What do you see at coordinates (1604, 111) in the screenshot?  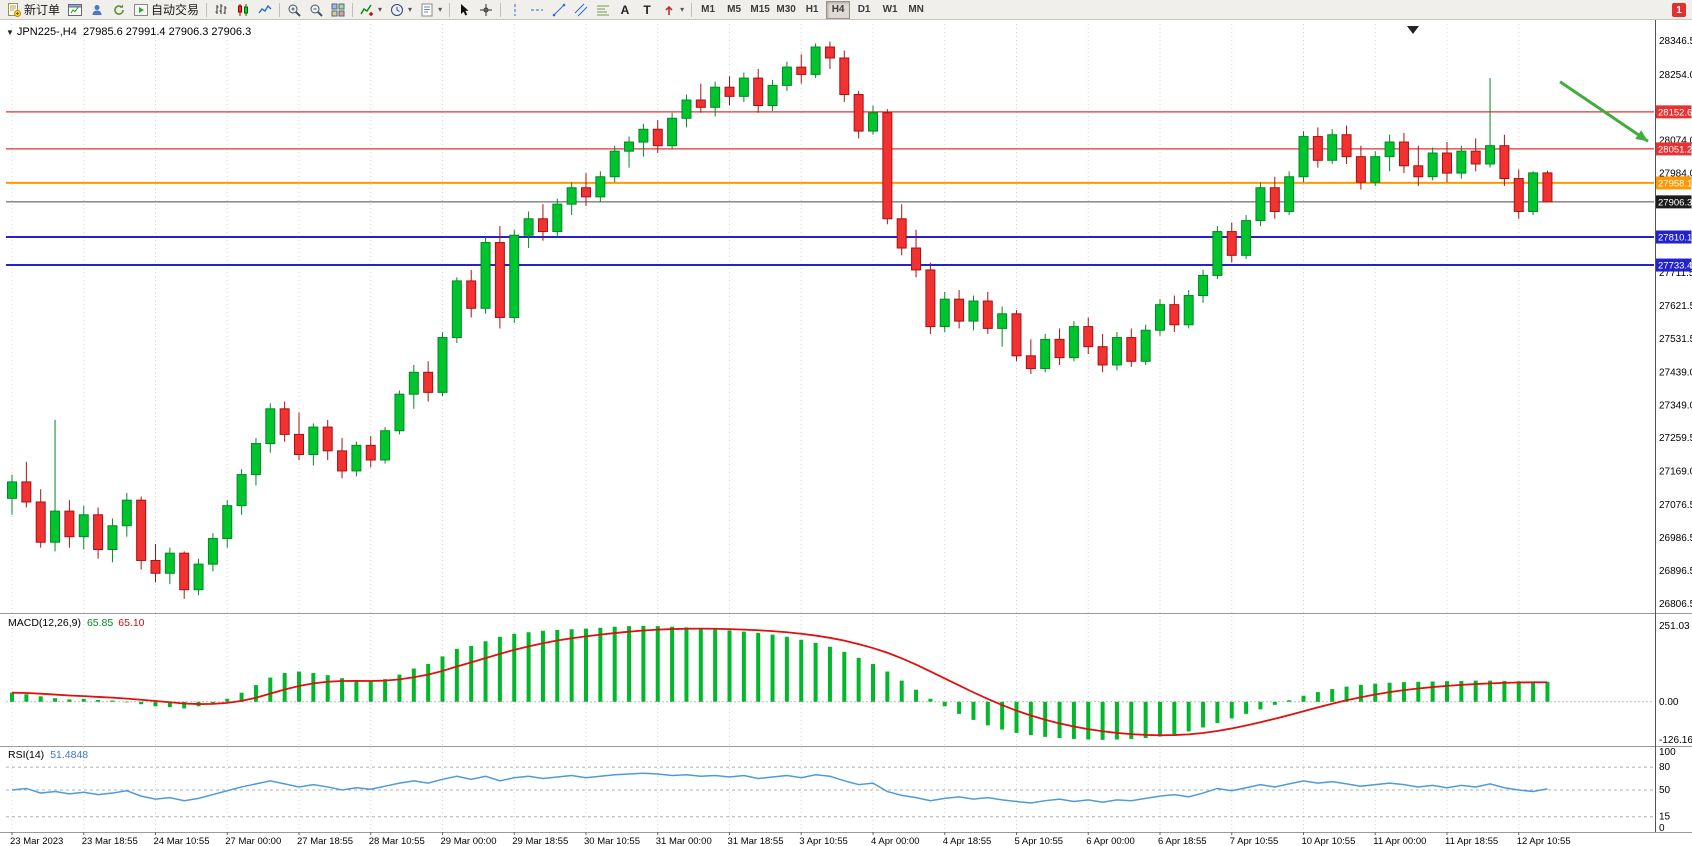 I see `trend-arrow` at bounding box center [1604, 111].